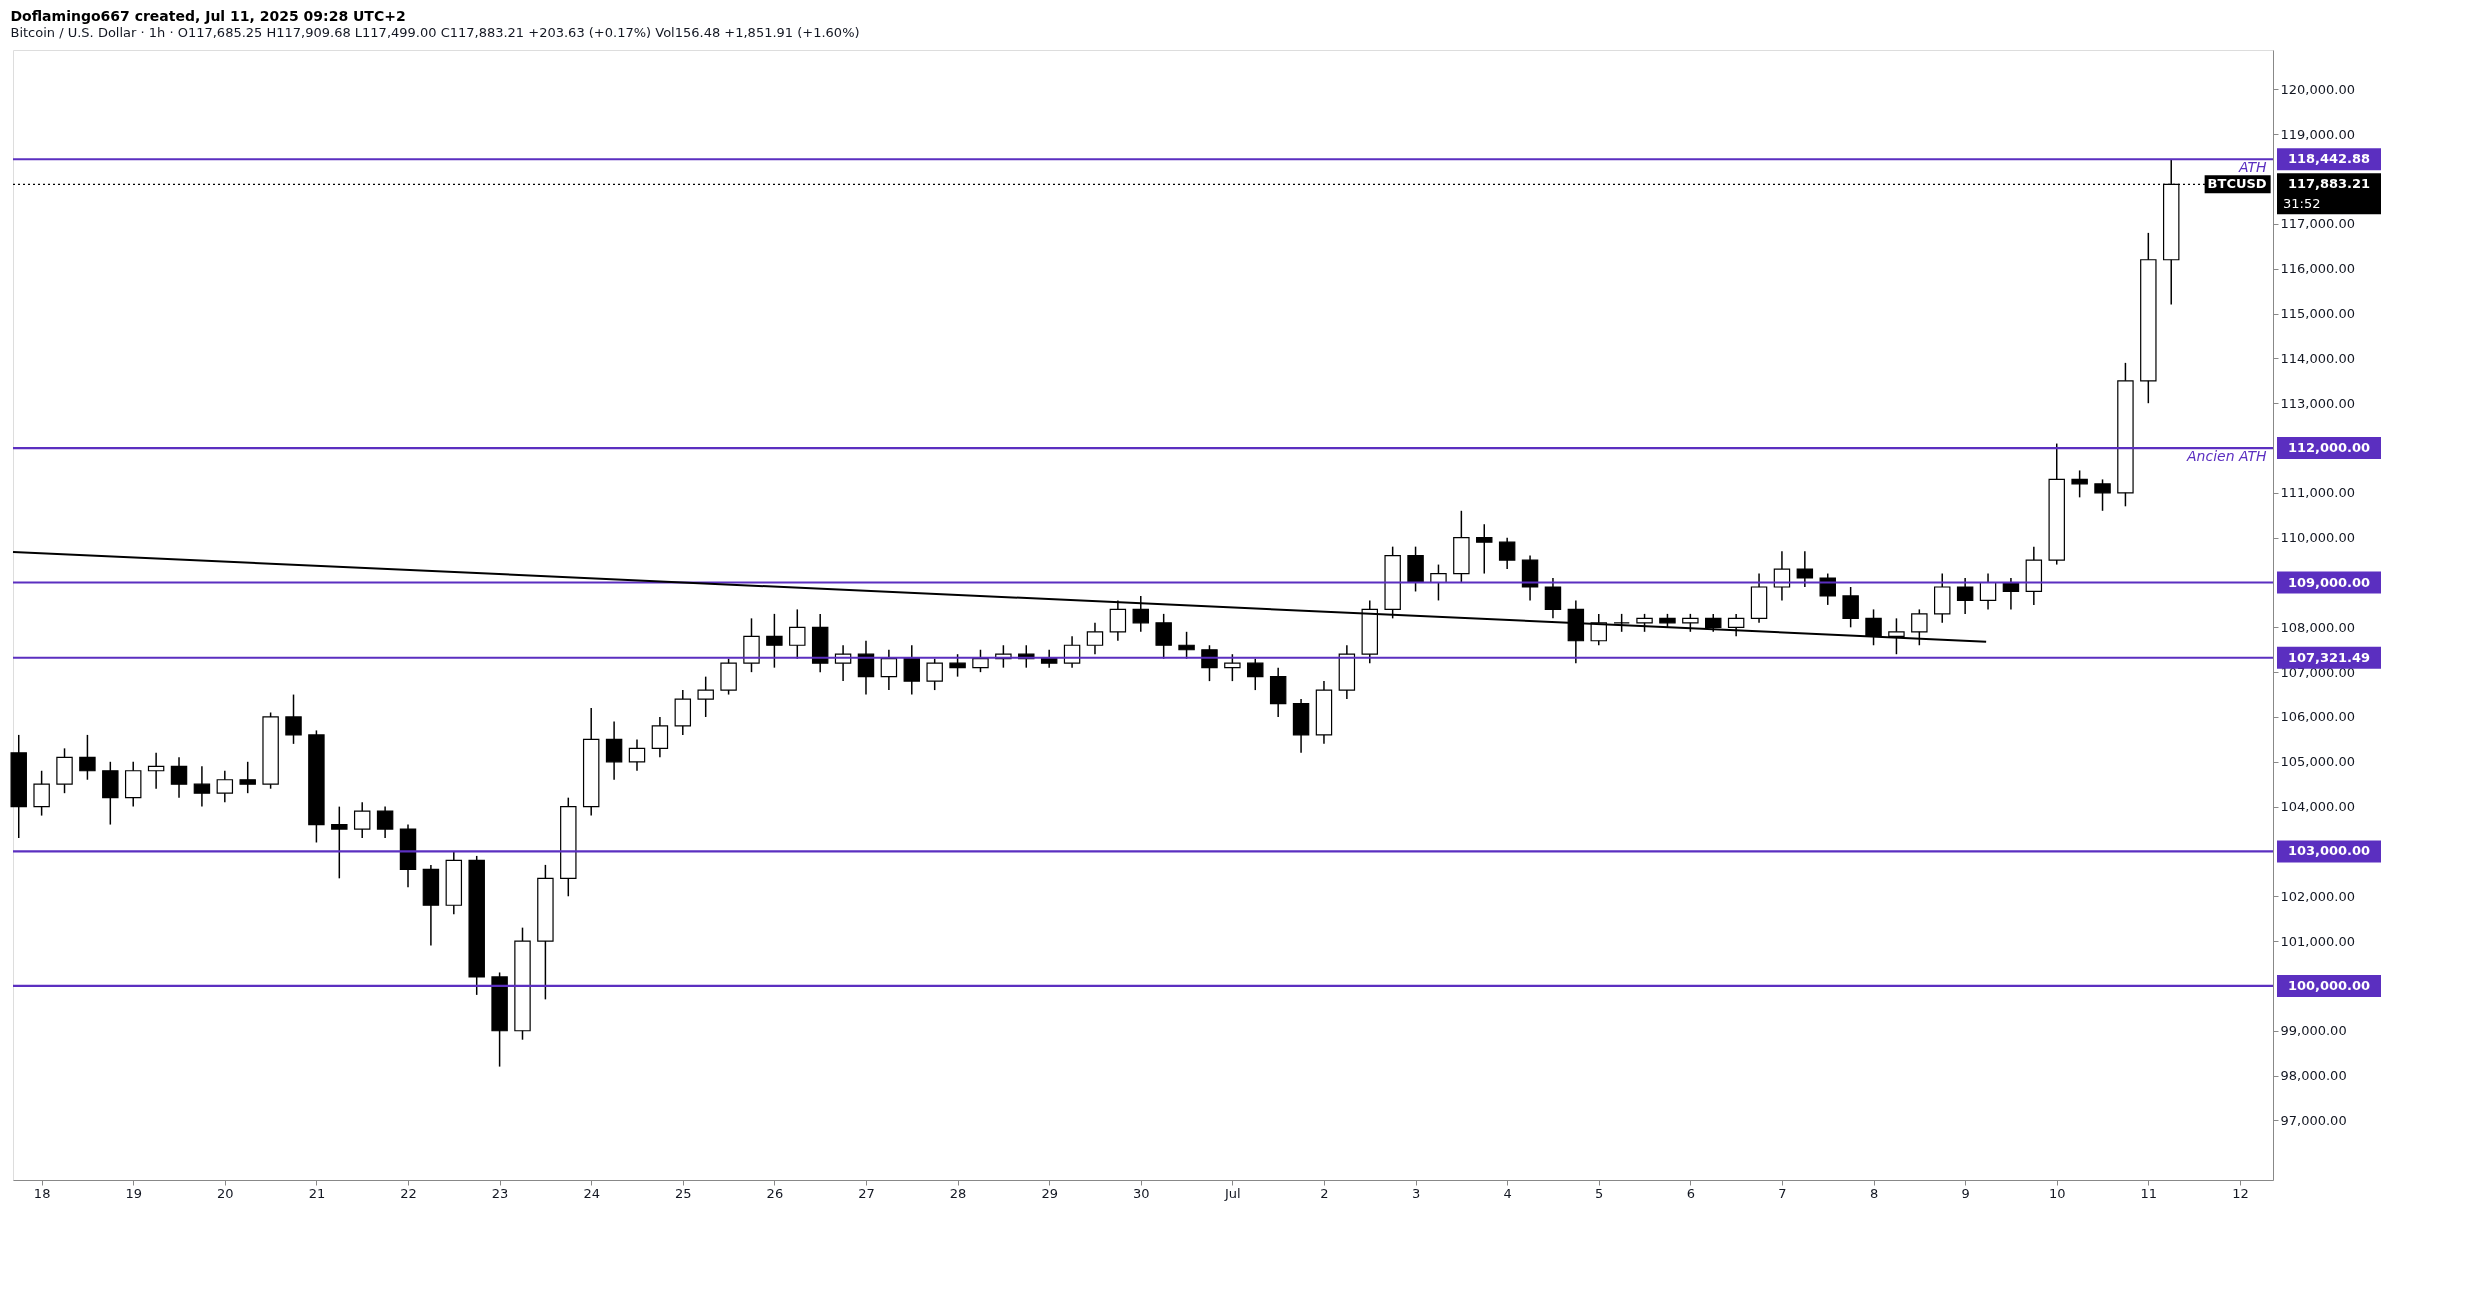  I want to click on y-tick-label: 106,000.00, so click(2317, 717).